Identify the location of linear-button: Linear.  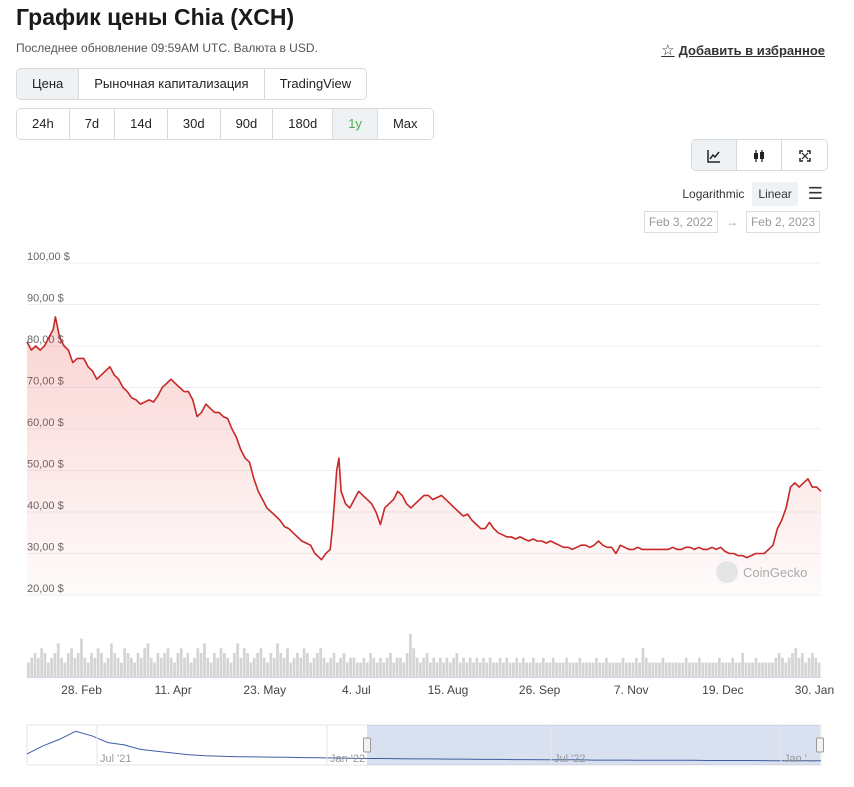
(775, 194).